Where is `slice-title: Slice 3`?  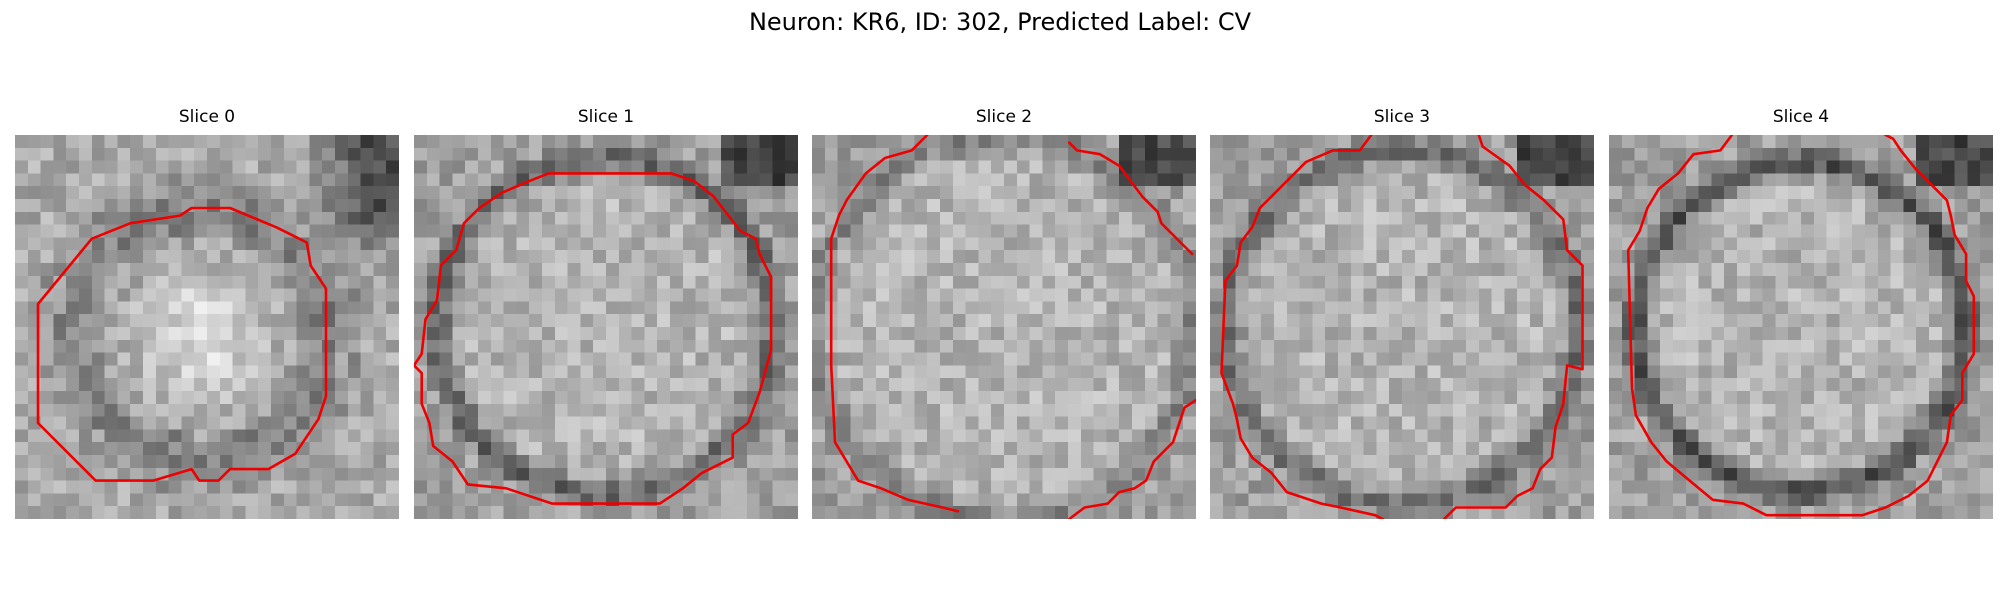 slice-title: Slice 3 is located at coordinates (1402, 117).